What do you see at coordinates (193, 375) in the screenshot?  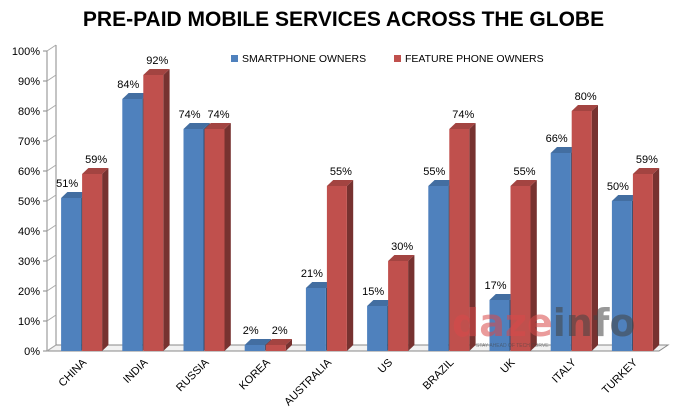 I see `category-label-russia: RUSSIA` at bounding box center [193, 375].